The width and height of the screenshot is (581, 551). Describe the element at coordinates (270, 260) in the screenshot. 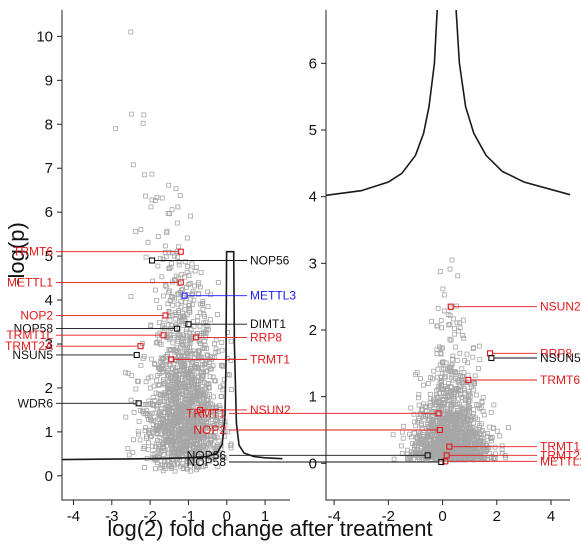

I see `protein-label: NOP56` at that location.